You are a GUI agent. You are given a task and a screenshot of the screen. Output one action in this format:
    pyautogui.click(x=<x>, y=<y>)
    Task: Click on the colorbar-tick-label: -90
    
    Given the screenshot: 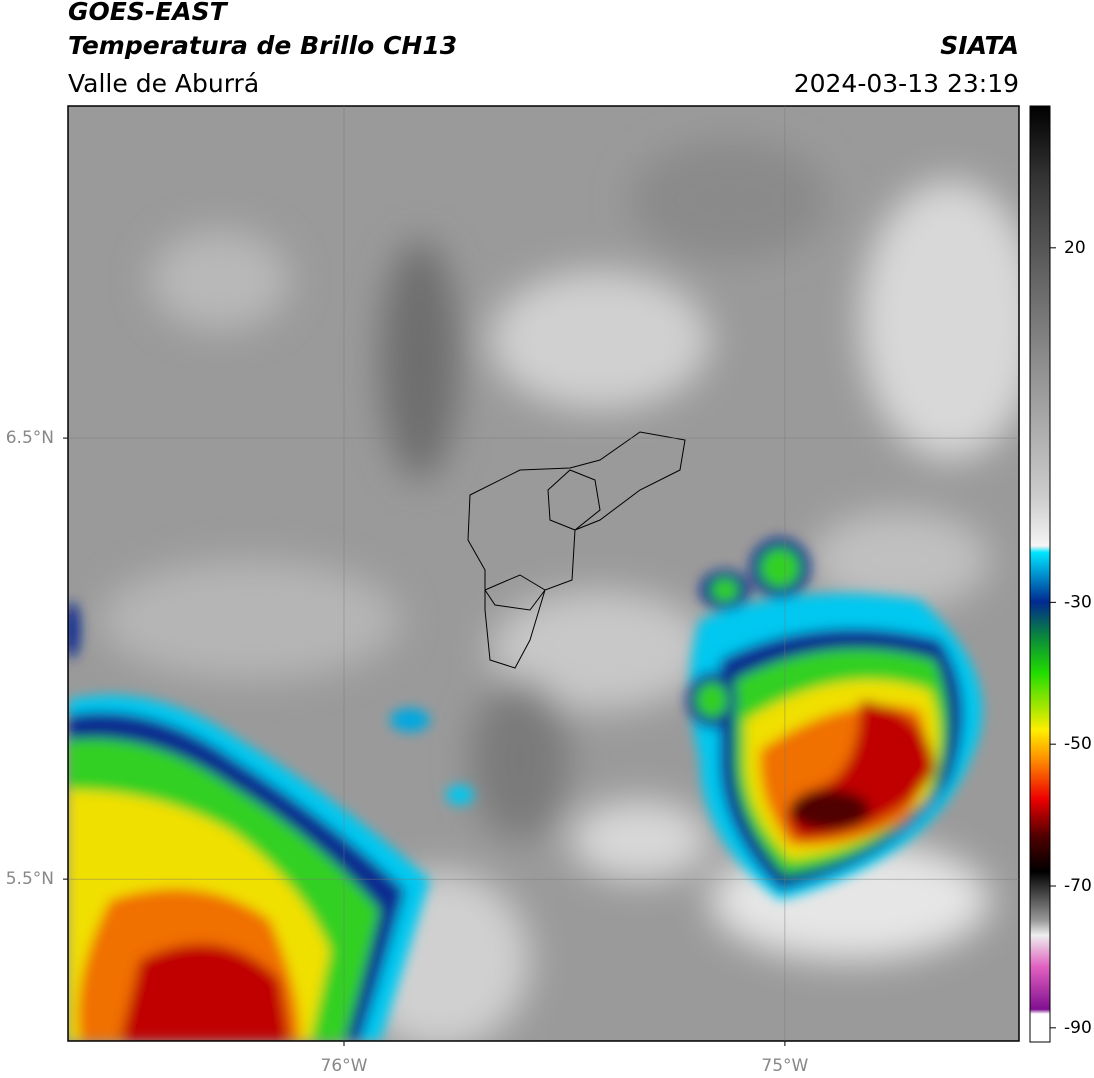 What is the action you would take?
    pyautogui.click(x=1078, y=1028)
    